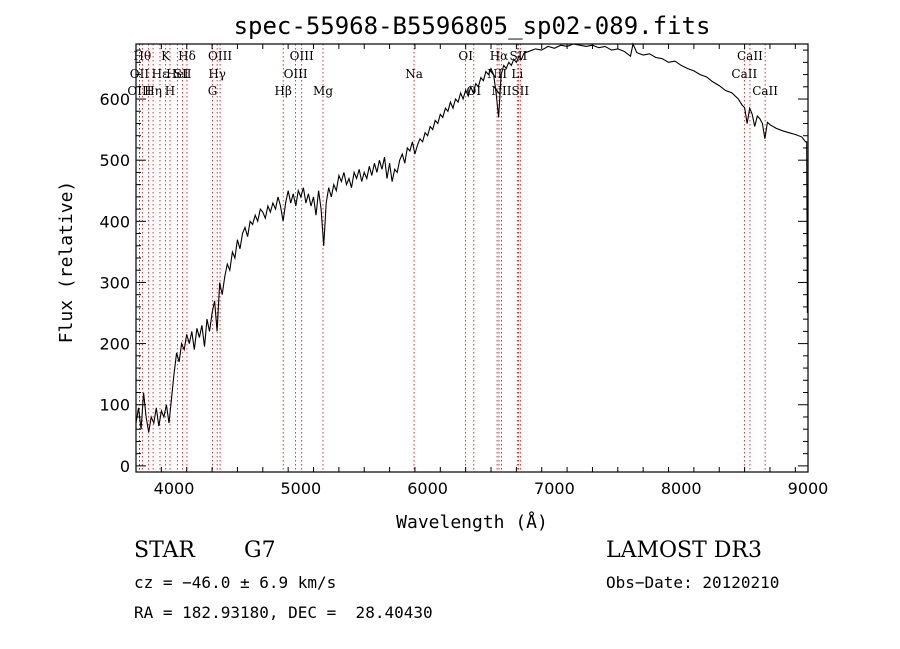 This screenshot has width=900, height=649. I want to click on x-tick-label: 7000, so click(554, 488).